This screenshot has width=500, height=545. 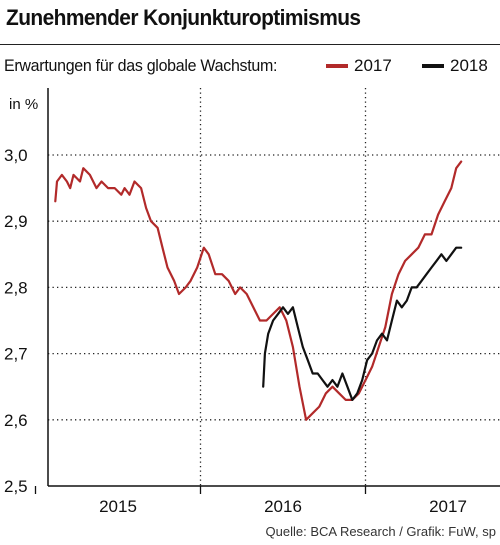 What do you see at coordinates (337, 66) in the screenshot?
I see `legend-swatch-2017` at bounding box center [337, 66].